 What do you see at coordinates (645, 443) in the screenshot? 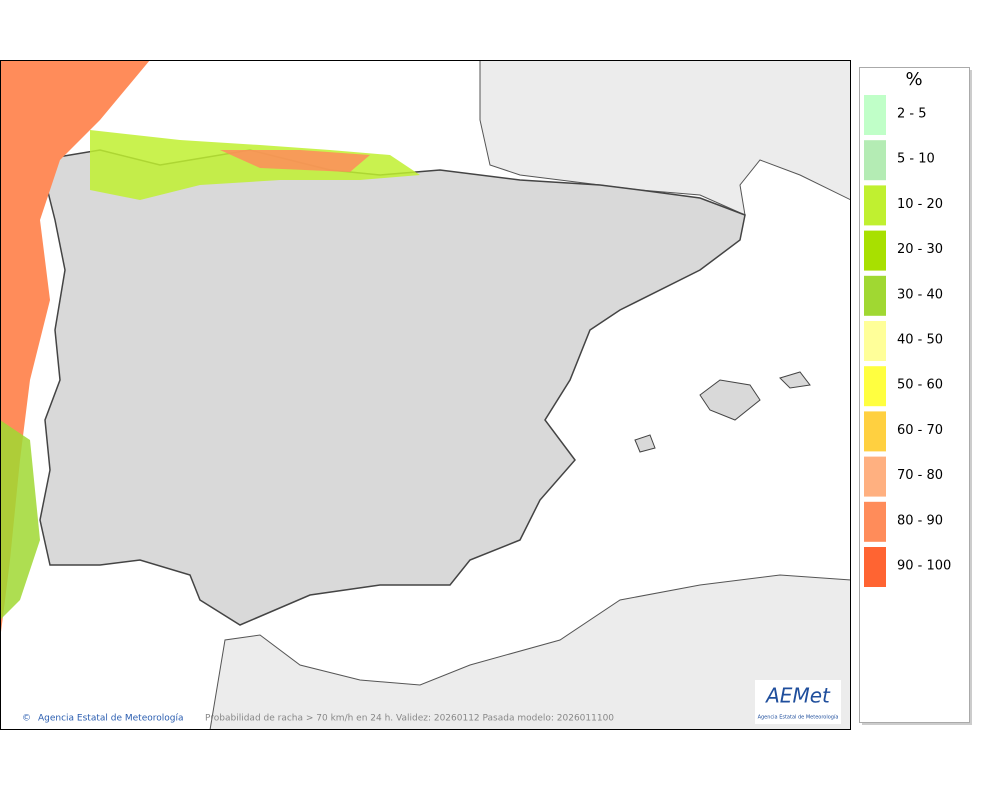
I see `ibiza` at bounding box center [645, 443].